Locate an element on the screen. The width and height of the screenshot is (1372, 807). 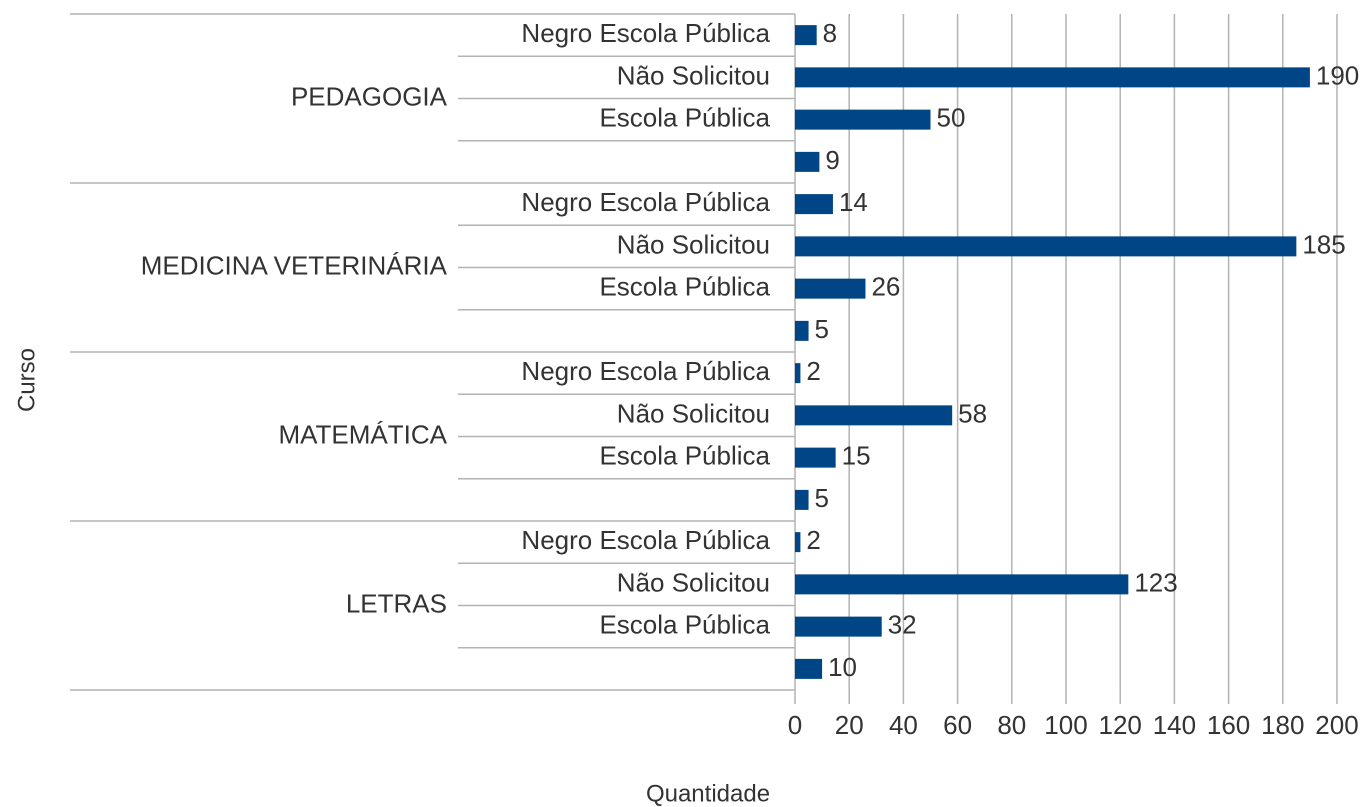
group-label: LETRAS is located at coordinates (396, 603).